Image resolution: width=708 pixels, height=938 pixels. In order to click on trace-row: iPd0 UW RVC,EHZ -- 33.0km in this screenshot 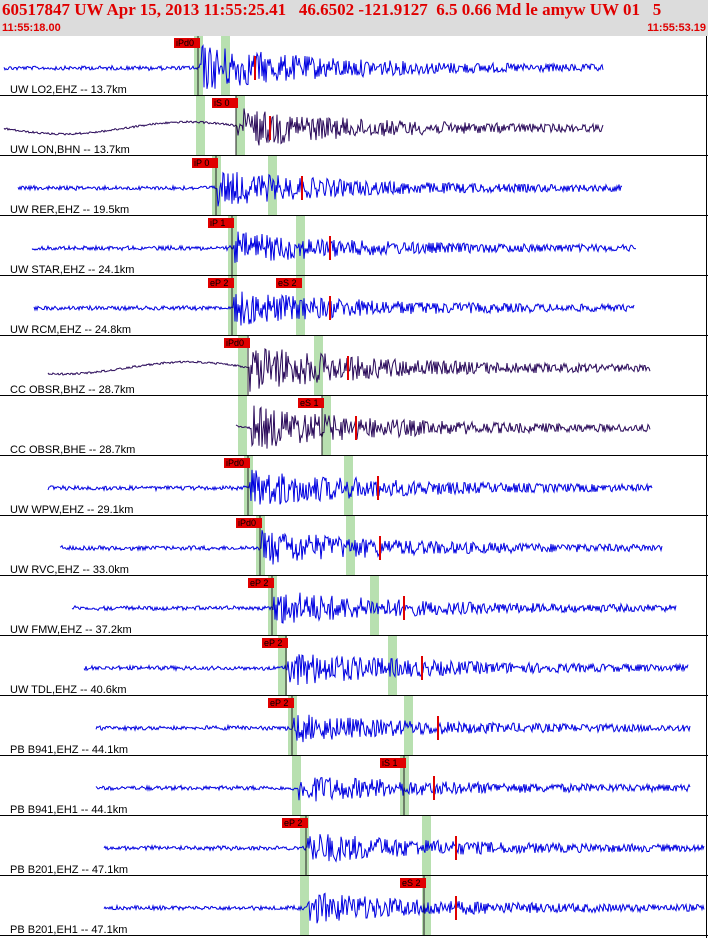, I will do `click(354, 546)`.